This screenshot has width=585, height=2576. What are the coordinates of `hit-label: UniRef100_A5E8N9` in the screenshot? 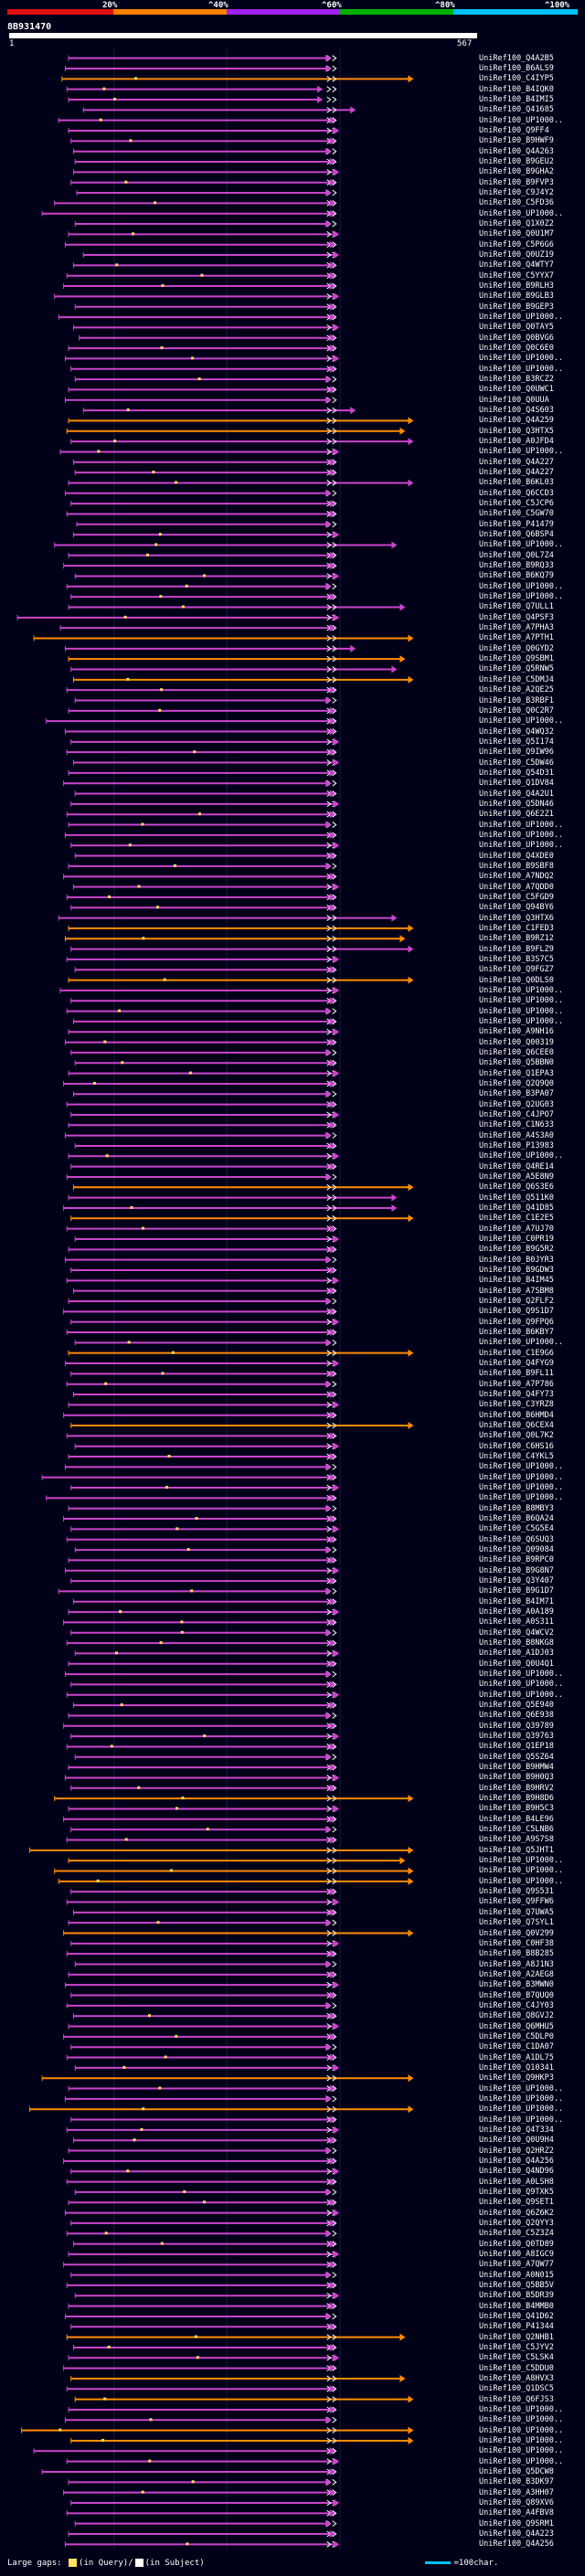 It's located at (516, 1176).